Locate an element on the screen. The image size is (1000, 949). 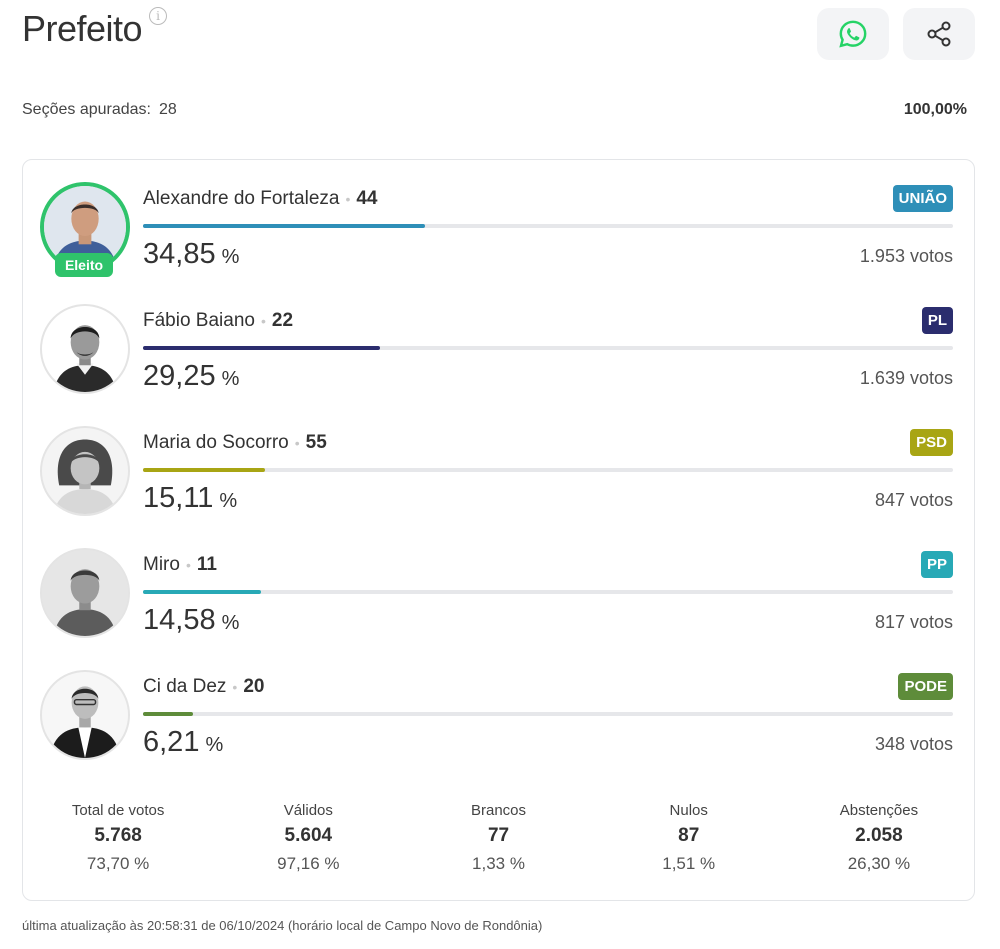
candidate-number: 55 is located at coordinates (316, 442).